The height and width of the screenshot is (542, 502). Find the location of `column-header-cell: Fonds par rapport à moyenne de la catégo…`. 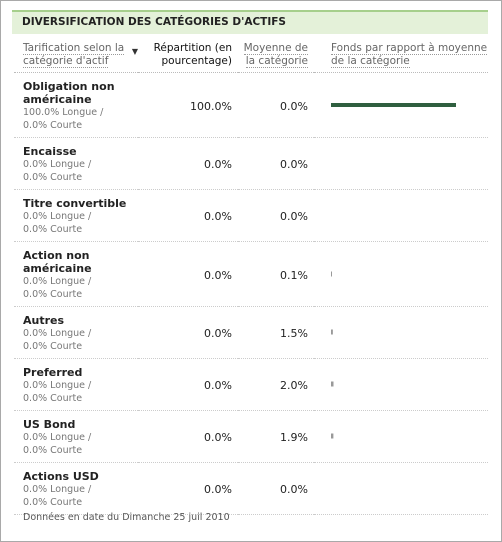

column-header-cell: Fonds par rapport à moyenne de la catégo… is located at coordinates (401, 57).